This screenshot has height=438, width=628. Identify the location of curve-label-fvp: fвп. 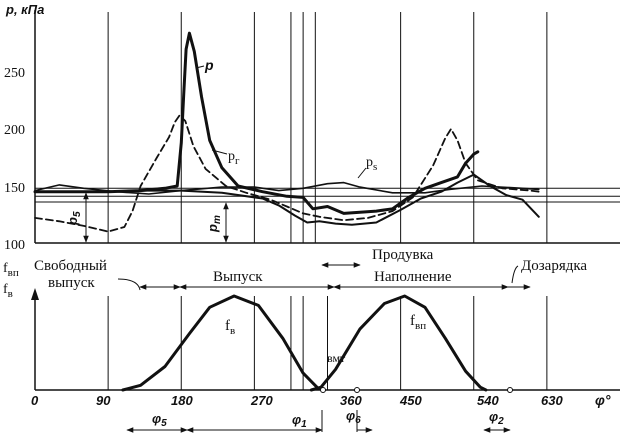
(418, 322).